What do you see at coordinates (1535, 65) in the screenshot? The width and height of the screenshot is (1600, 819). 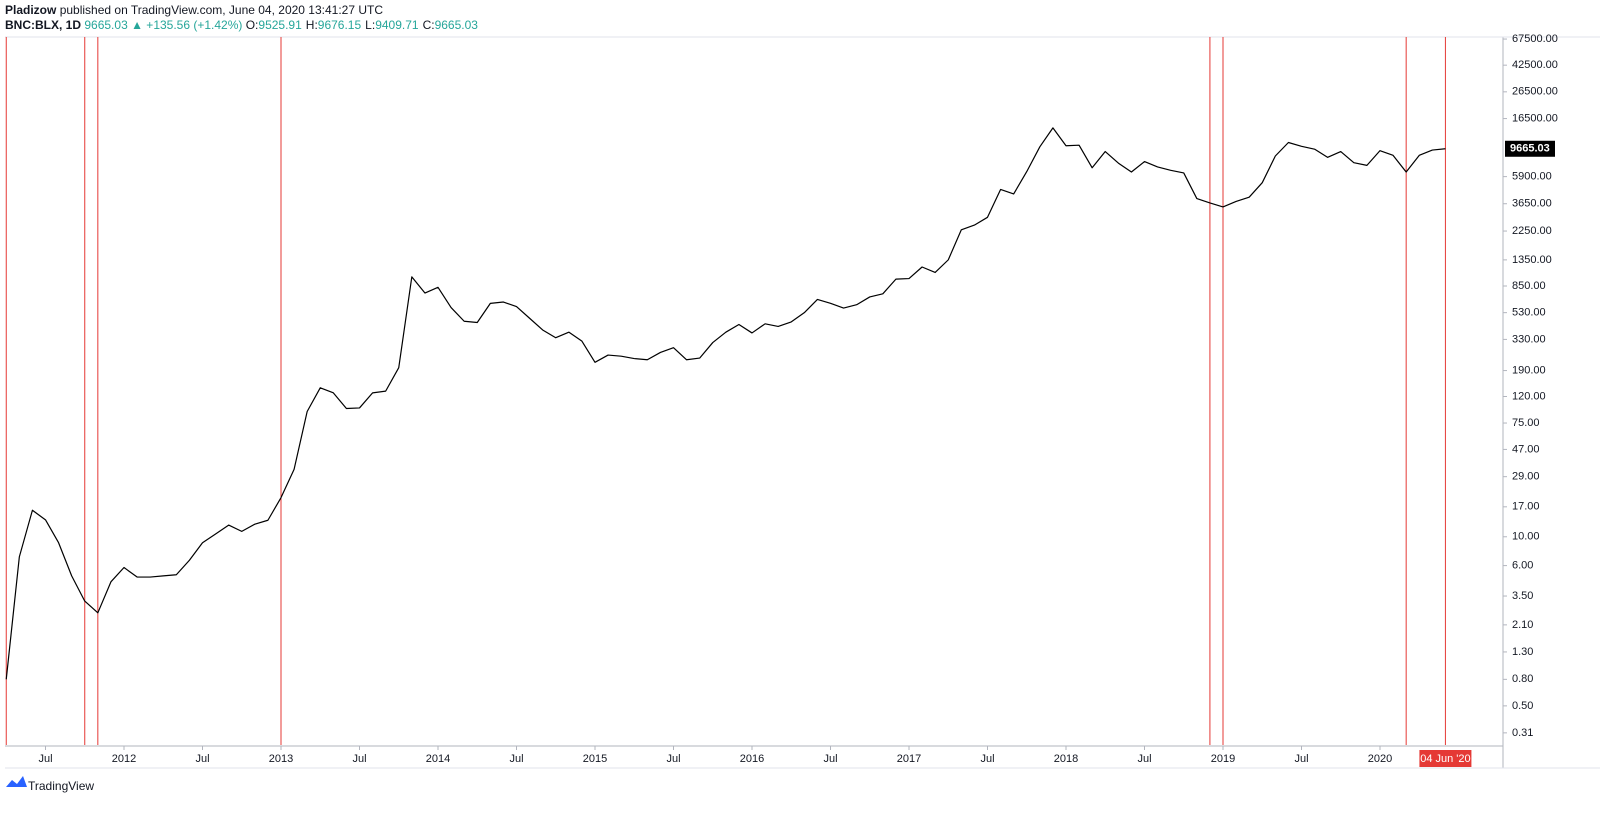 I see `y-tick-label: 42500.00` at bounding box center [1535, 65].